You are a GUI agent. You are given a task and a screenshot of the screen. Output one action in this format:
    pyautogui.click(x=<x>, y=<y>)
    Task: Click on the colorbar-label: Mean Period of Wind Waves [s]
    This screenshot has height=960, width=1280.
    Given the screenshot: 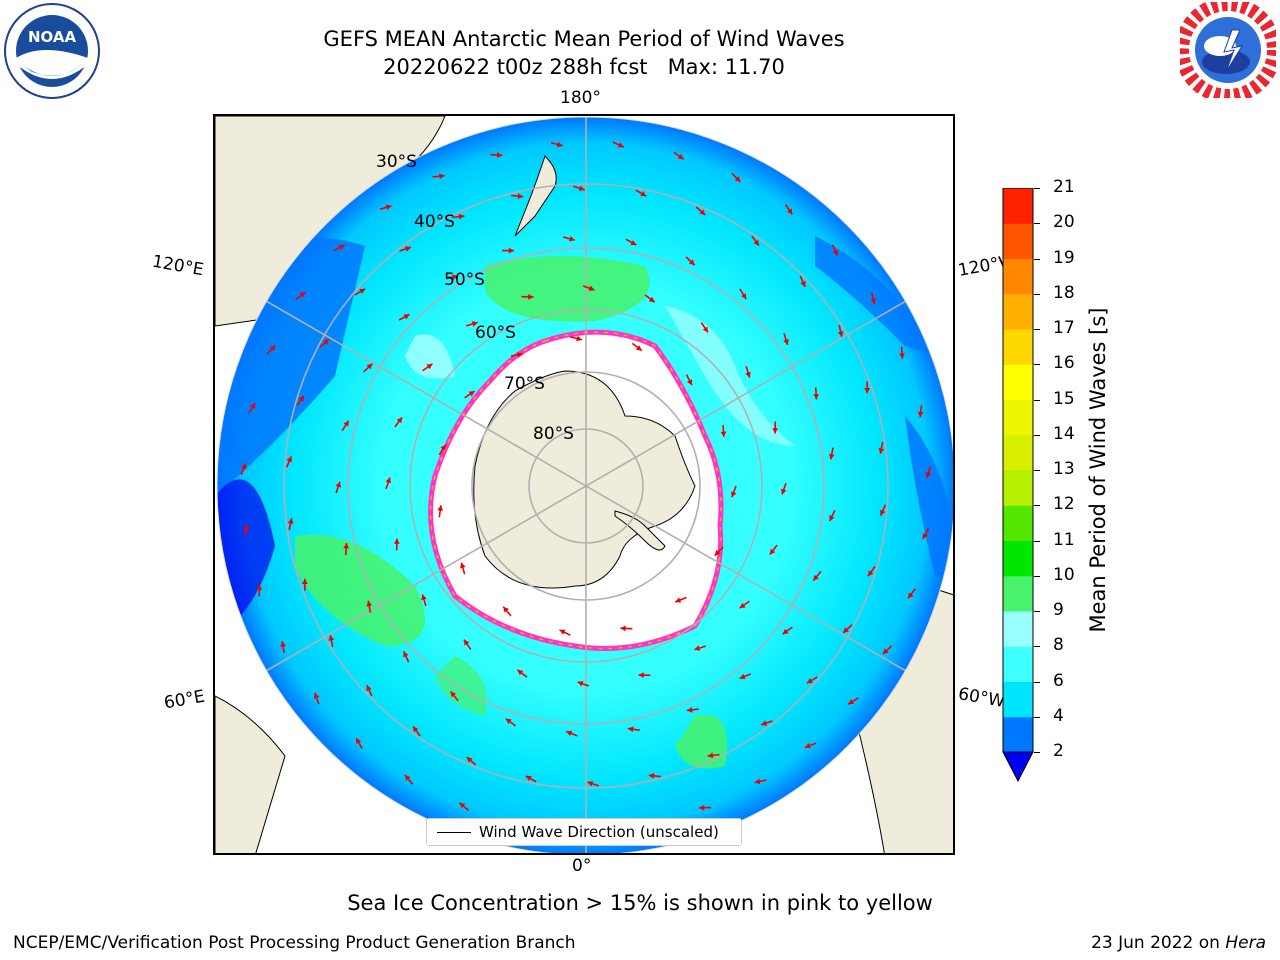 What is the action you would take?
    pyautogui.click(x=1098, y=470)
    